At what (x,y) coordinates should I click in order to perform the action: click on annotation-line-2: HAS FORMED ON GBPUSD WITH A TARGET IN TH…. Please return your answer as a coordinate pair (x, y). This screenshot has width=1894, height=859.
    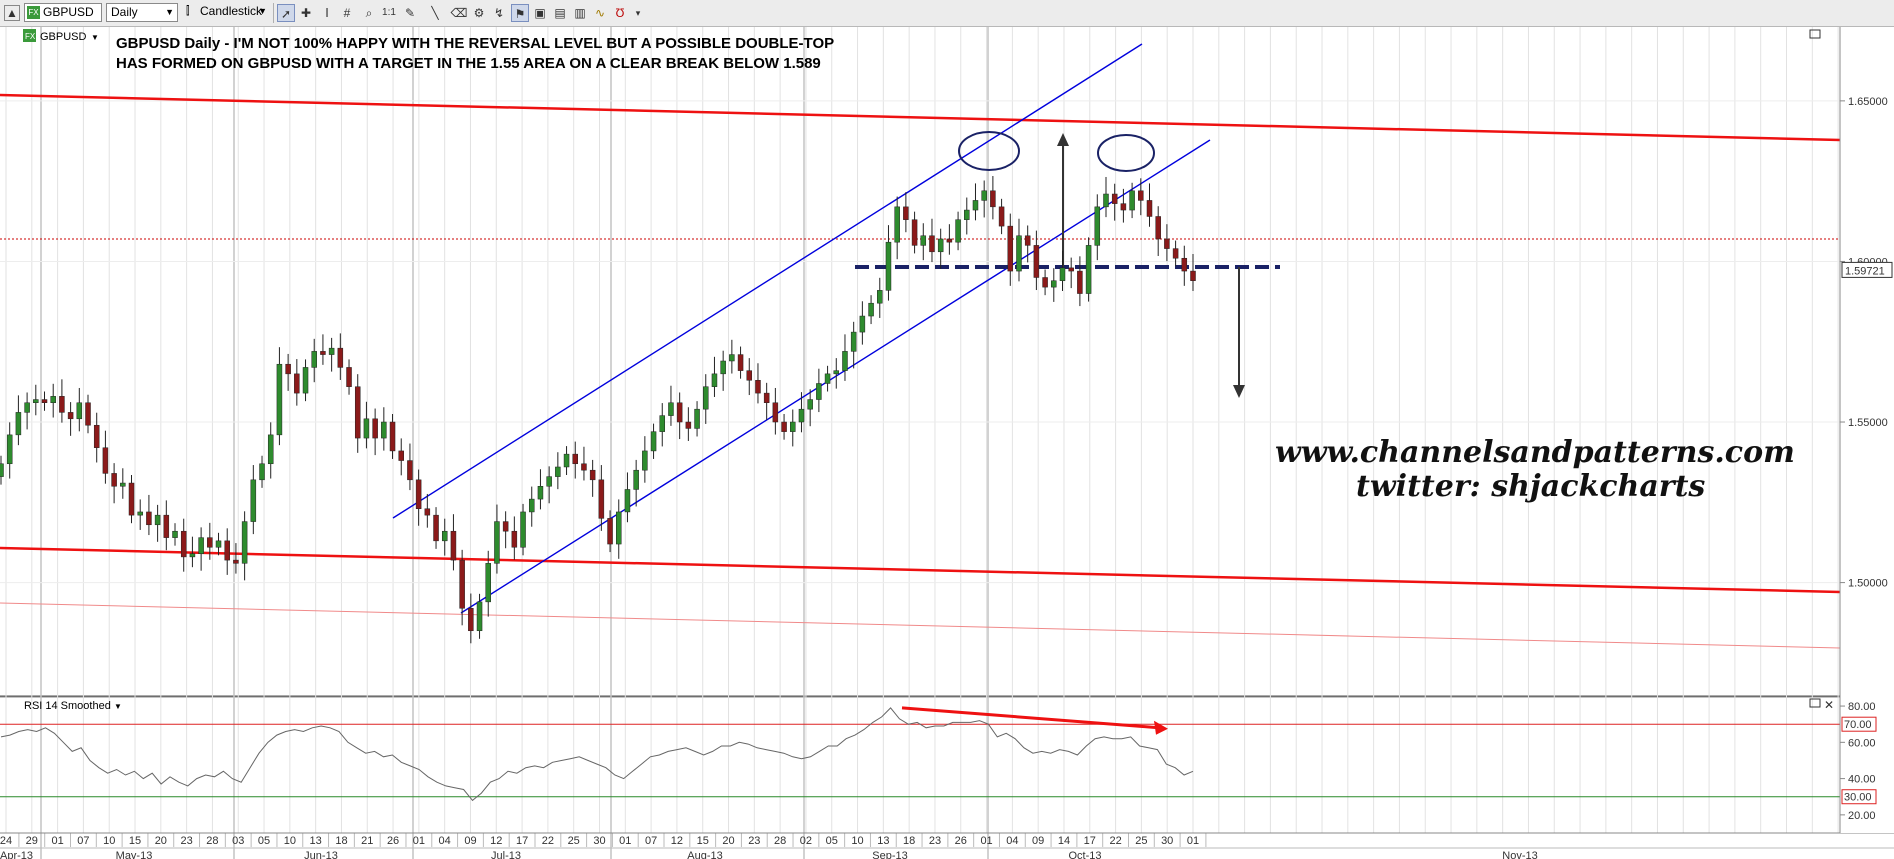
    Looking at the image, I should click on (468, 63).